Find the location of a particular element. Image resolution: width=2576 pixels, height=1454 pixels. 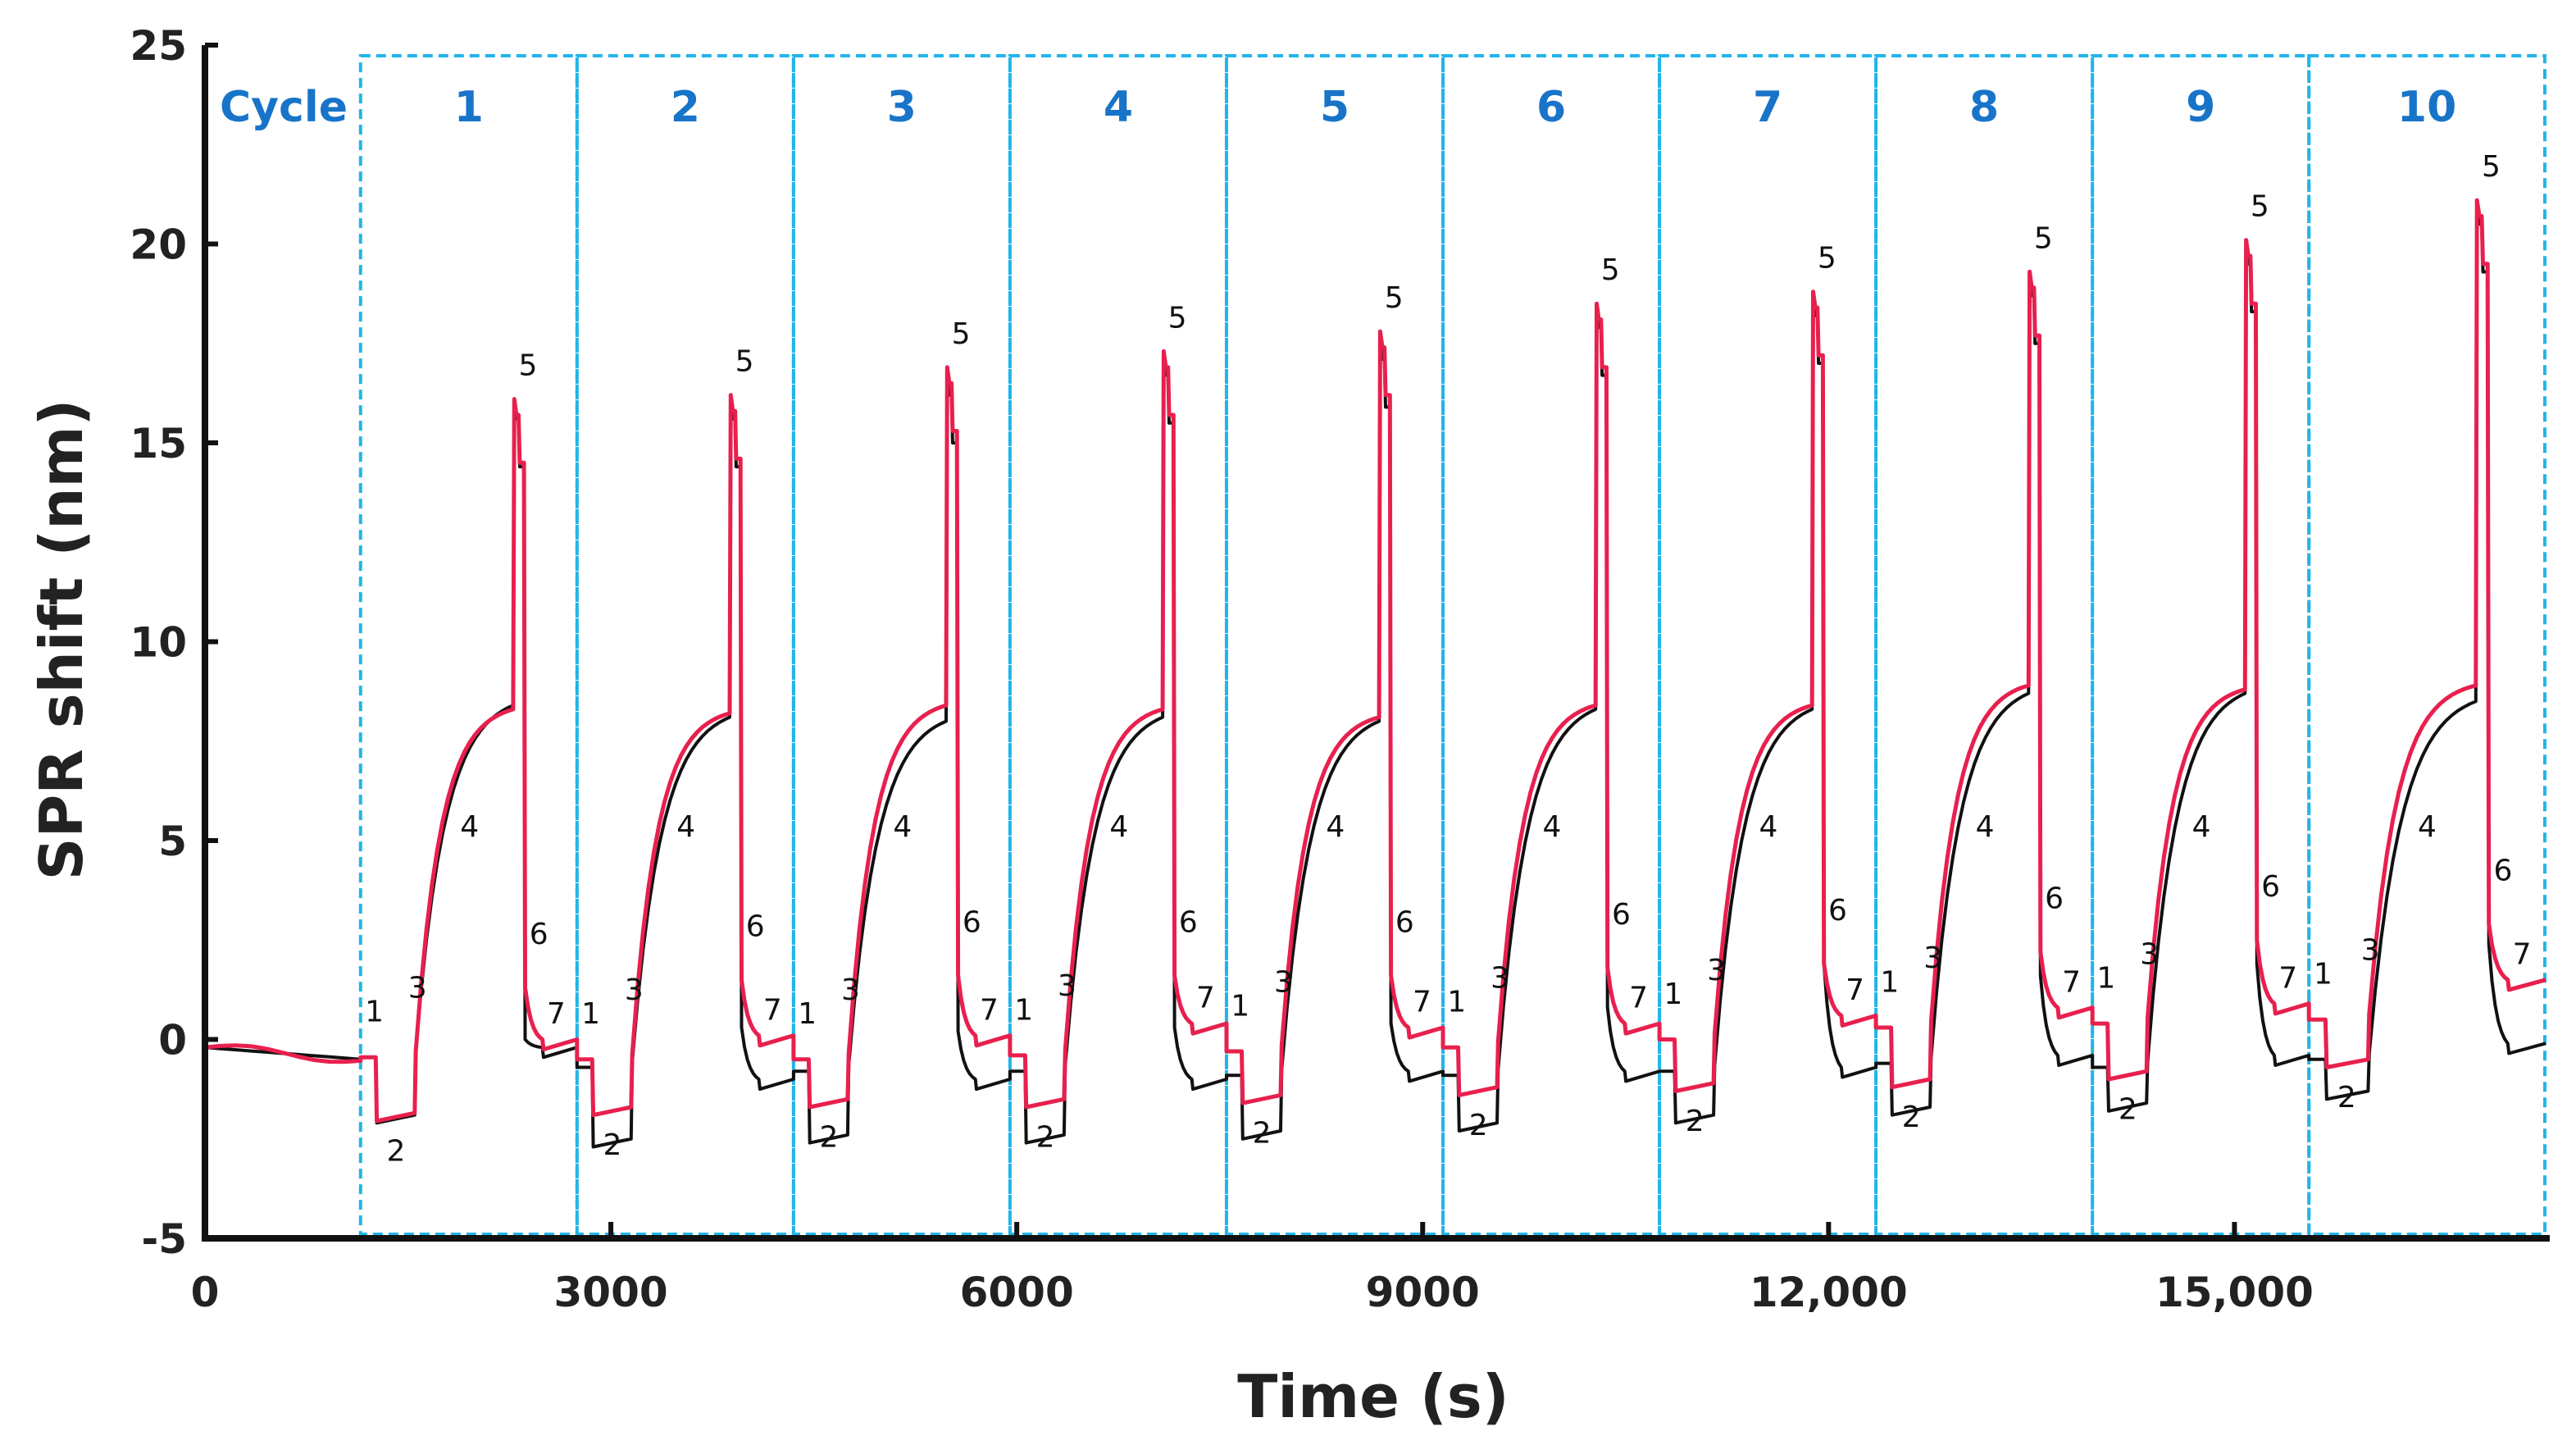

x-tick-label: 3000 is located at coordinates (611, 1292).